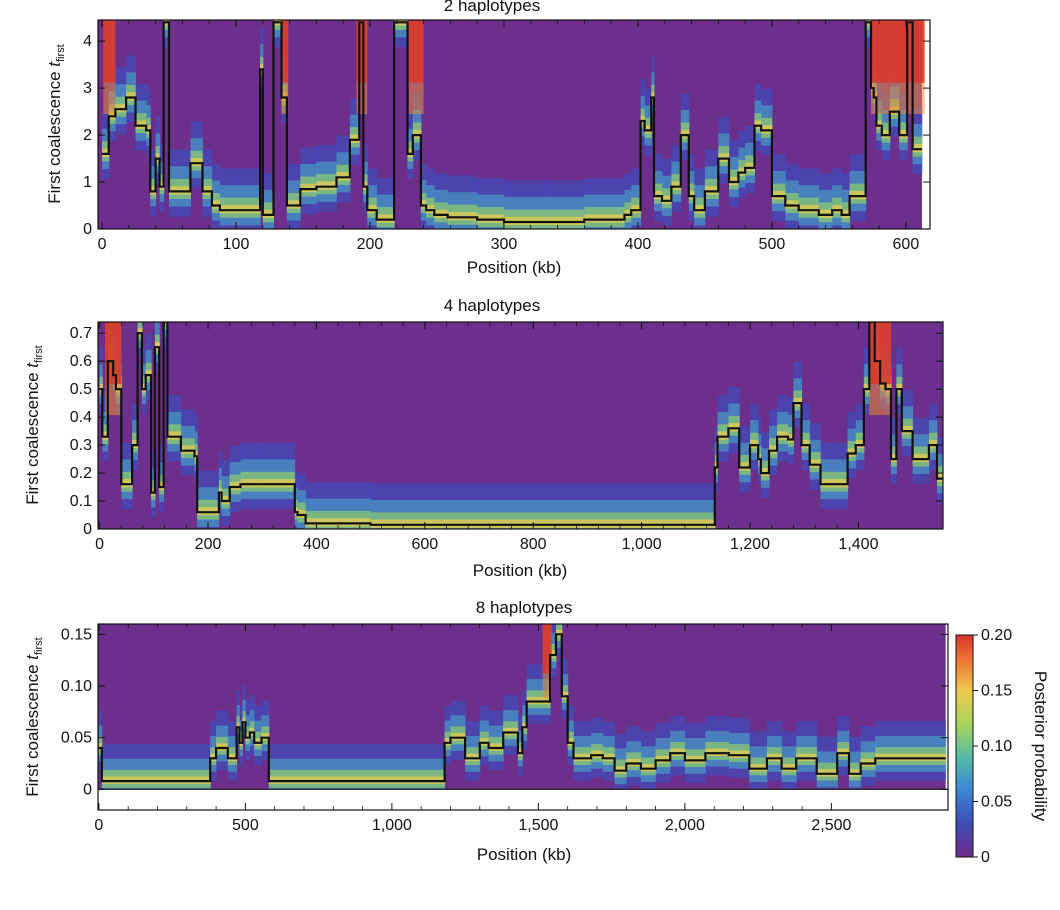  What do you see at coordinates (964, 746) in the screenshot?
I see `colorbar-gradient` at bounding box center [964, 746].